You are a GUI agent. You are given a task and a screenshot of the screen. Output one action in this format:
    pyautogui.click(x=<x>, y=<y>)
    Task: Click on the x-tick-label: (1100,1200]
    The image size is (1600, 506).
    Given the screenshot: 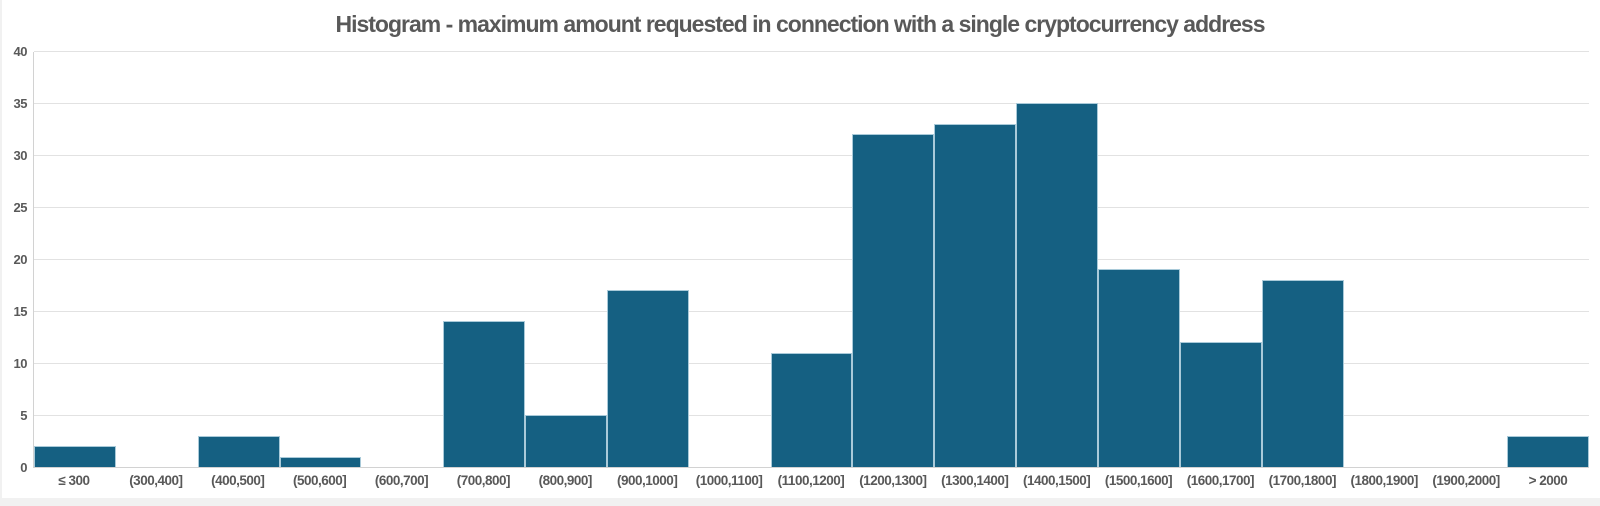 What is the action you would take?
    pyautogui.click(x=811, y=480)
    